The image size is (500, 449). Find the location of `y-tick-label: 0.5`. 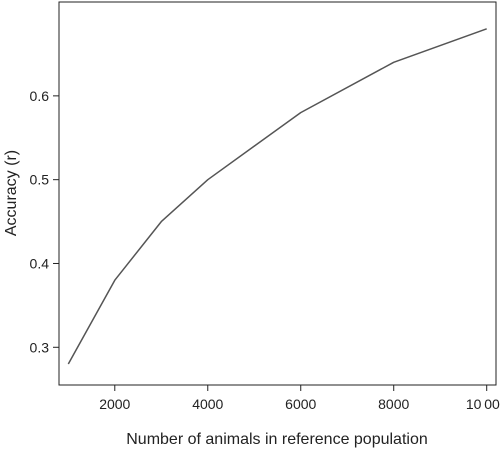

y-tick-label: 0.5 is located at coordinates (40, 180).